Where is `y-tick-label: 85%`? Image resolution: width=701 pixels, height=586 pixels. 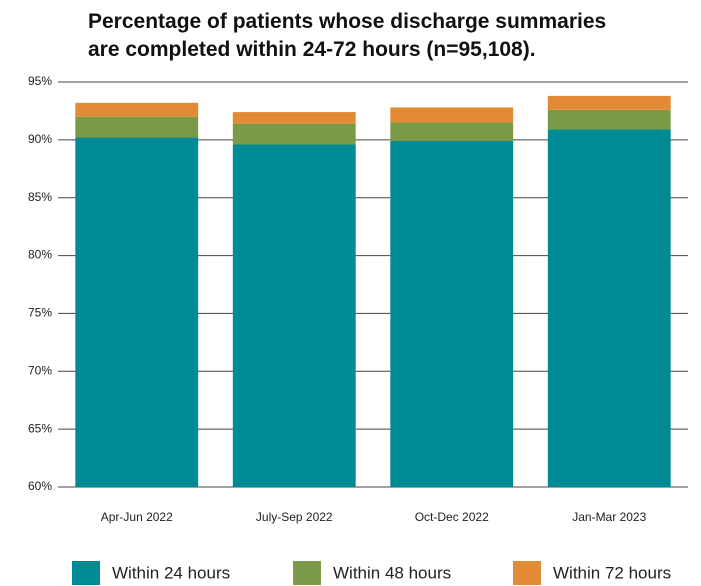
y-tick-label: 85% is located at coordinates (40, 197).